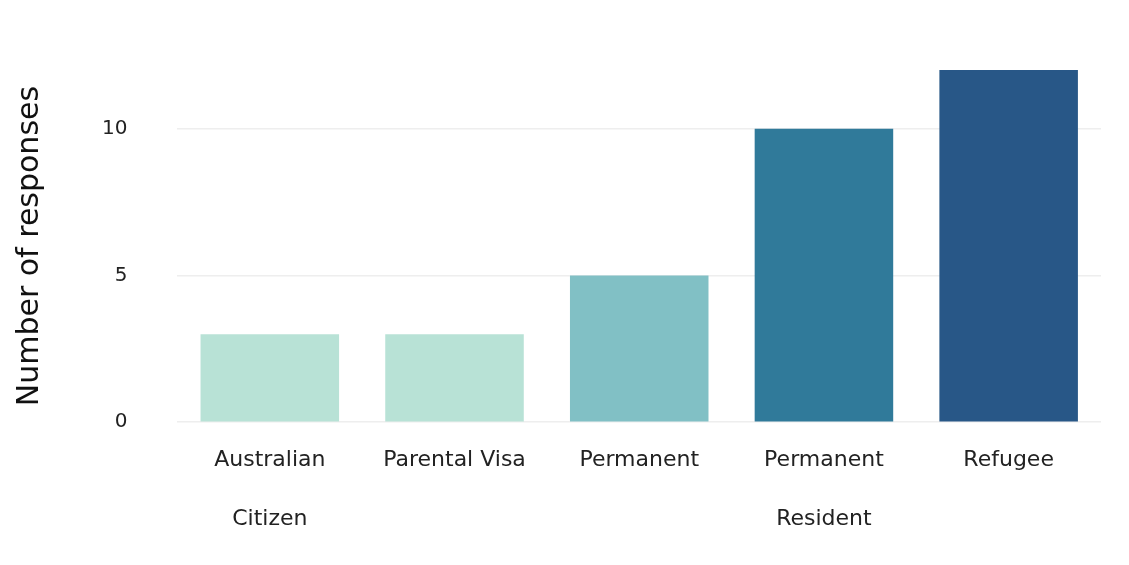 The height and width of the screenshot is (565, 1129). What do you see at coordinates (639, 458) in the screenshot?
I see `x-tick-label: Permanent` at bounding box center [639, 458].